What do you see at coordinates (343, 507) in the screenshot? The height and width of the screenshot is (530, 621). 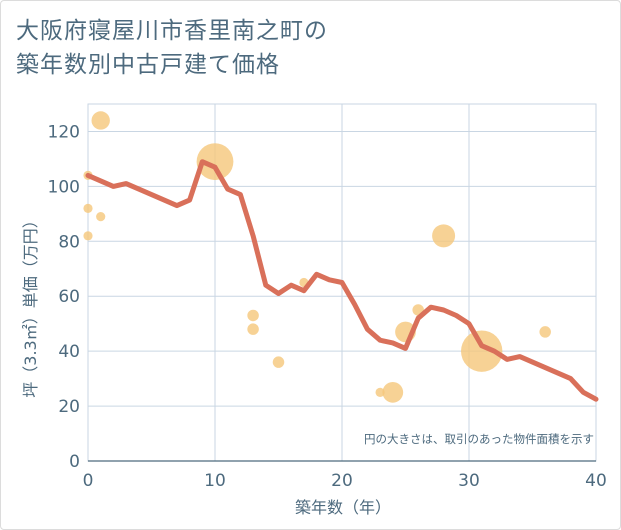 I see `x-axis-label: 築年数（年）` at bounding box center [343, 507].